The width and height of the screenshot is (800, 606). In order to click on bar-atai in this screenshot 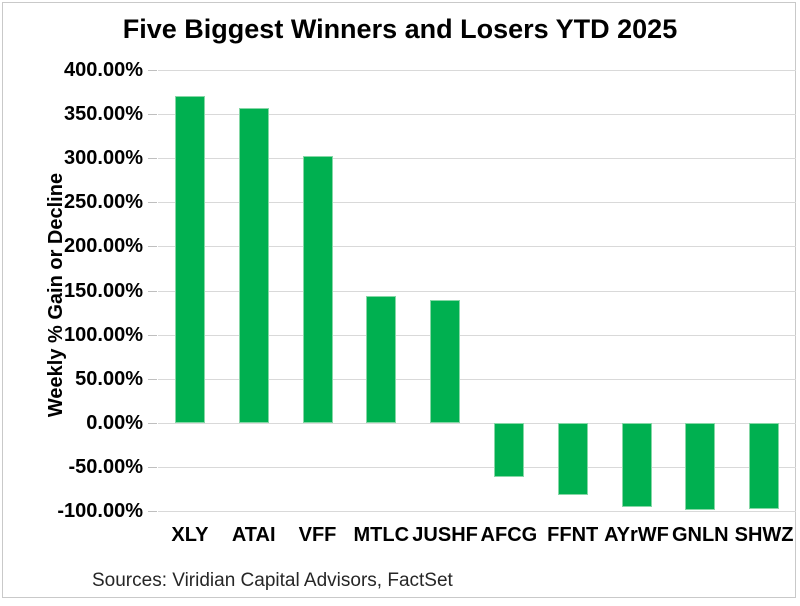, I will do `click(253, 265)`.